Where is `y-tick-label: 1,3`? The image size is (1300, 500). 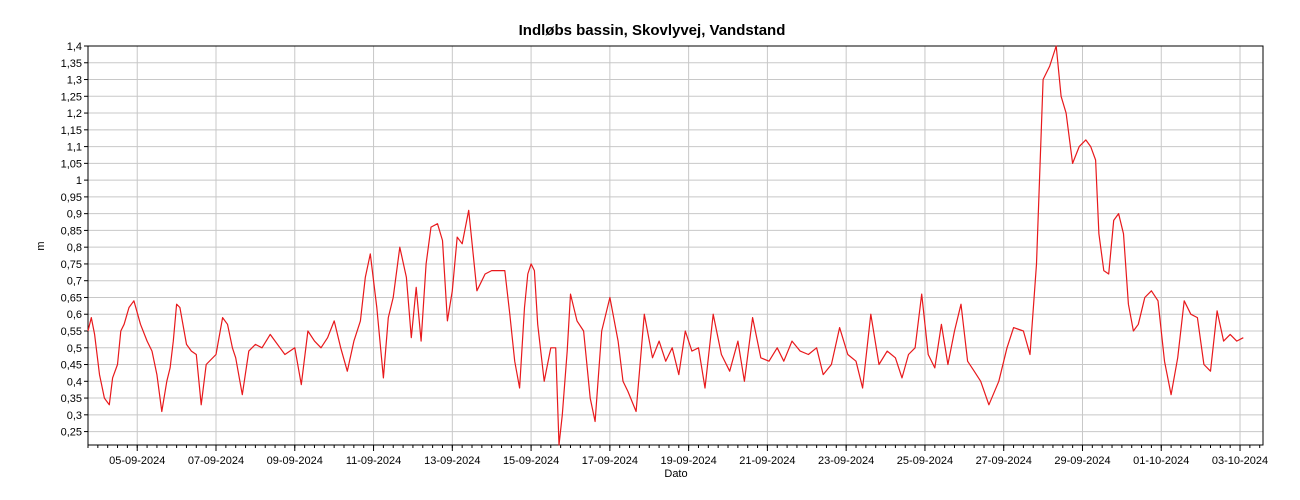
y-tick-label: 1,3 is located at coordinates (74, 81).